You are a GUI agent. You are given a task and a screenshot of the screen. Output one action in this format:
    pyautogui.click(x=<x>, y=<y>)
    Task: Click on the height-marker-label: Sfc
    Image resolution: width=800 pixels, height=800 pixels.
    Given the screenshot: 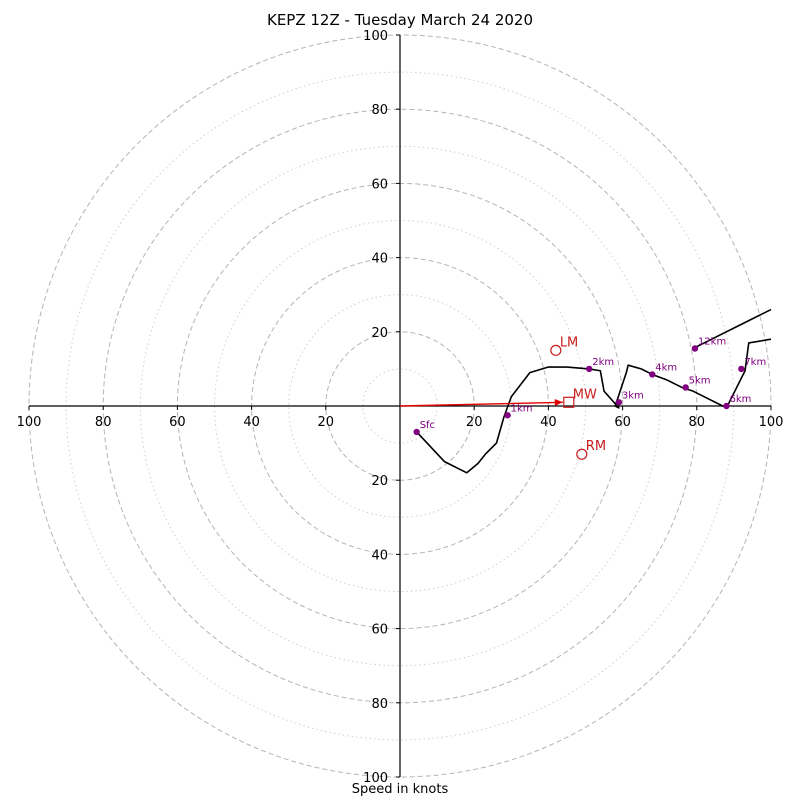 What is the action you would take?
    pyautogui.click(x=427, y=425)
    